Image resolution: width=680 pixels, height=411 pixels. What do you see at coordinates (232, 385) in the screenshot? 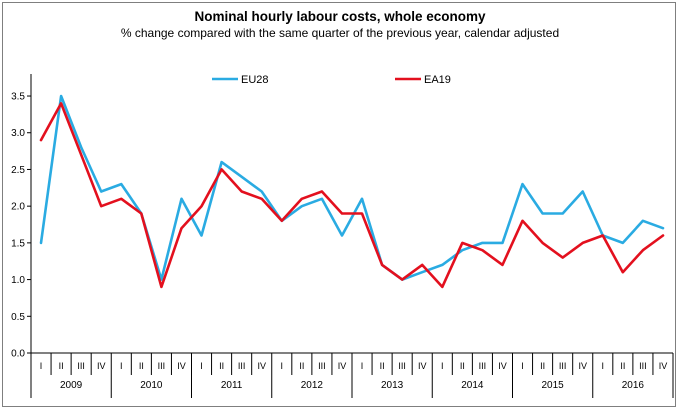
I see `year-tick-label: 2011` at bounding box center [232, 385].